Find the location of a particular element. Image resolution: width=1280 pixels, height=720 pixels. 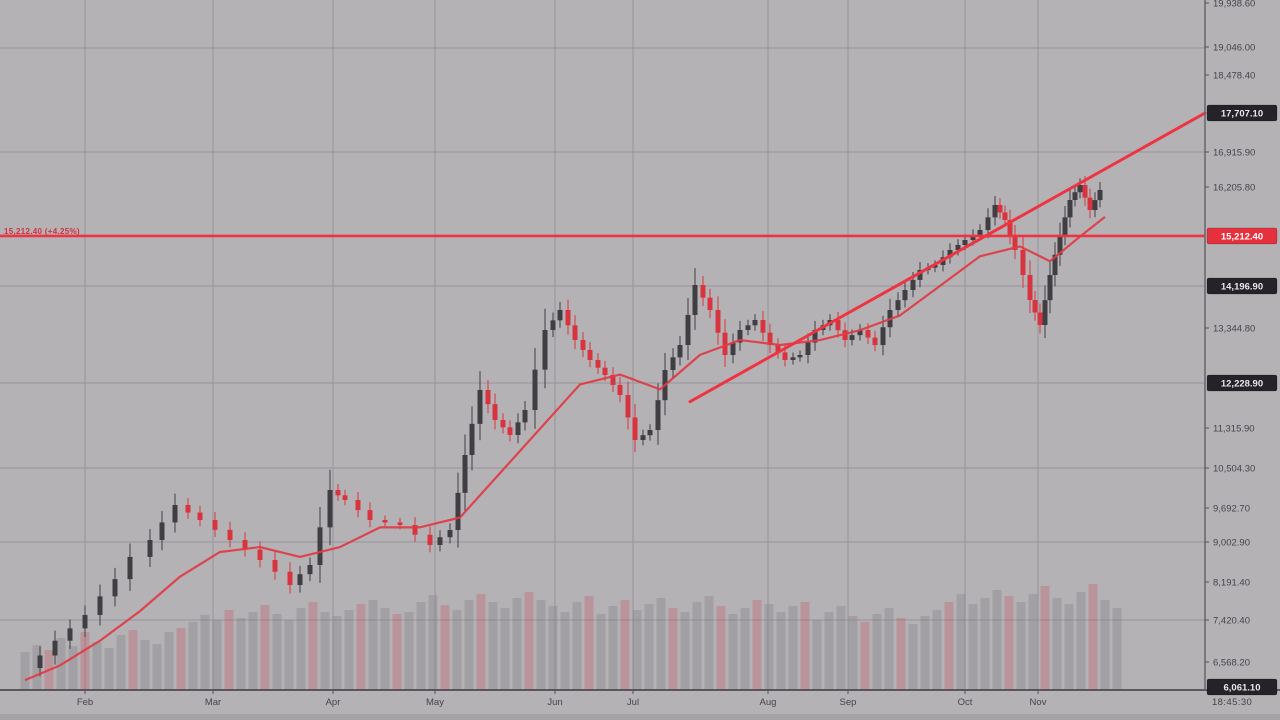

volume-series is located at coordinates (571, 637).